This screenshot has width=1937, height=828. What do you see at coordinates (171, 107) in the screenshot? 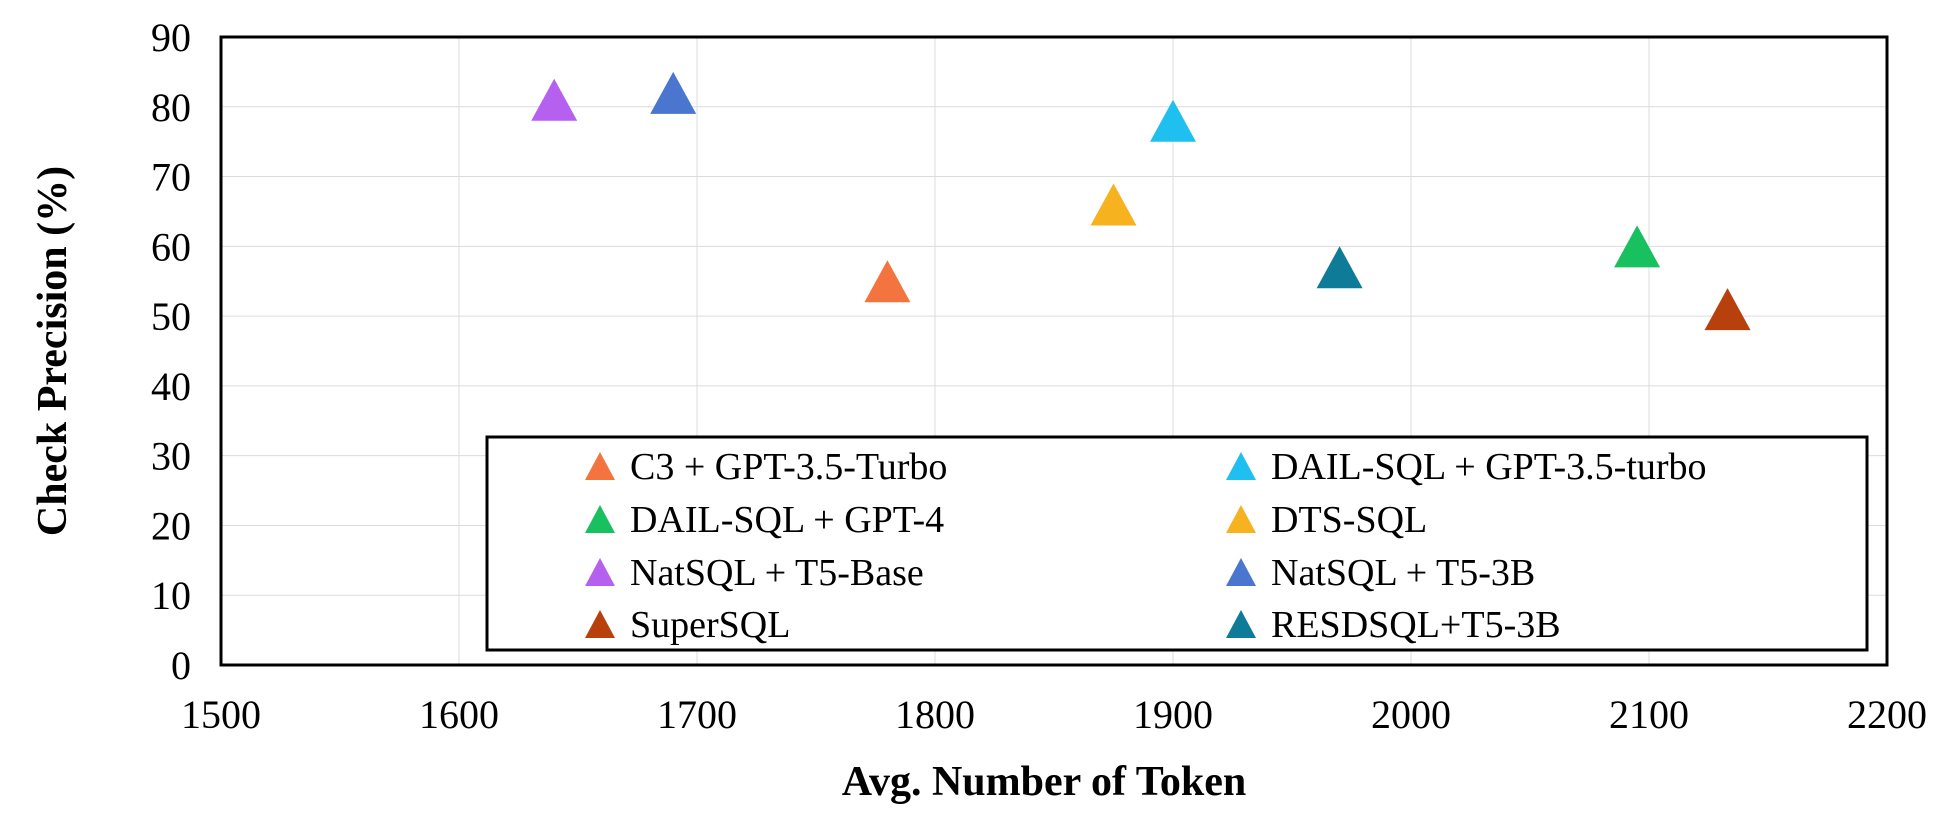
I see `y-tick-label: 80` at bounding box center [171, 107].